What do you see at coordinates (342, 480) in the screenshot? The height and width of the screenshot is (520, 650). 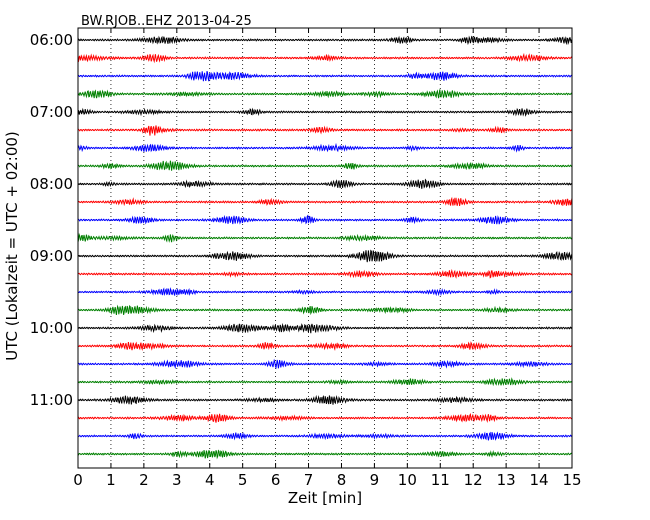 I see `x-tick-label: 8` at bounding box center [342, 480].